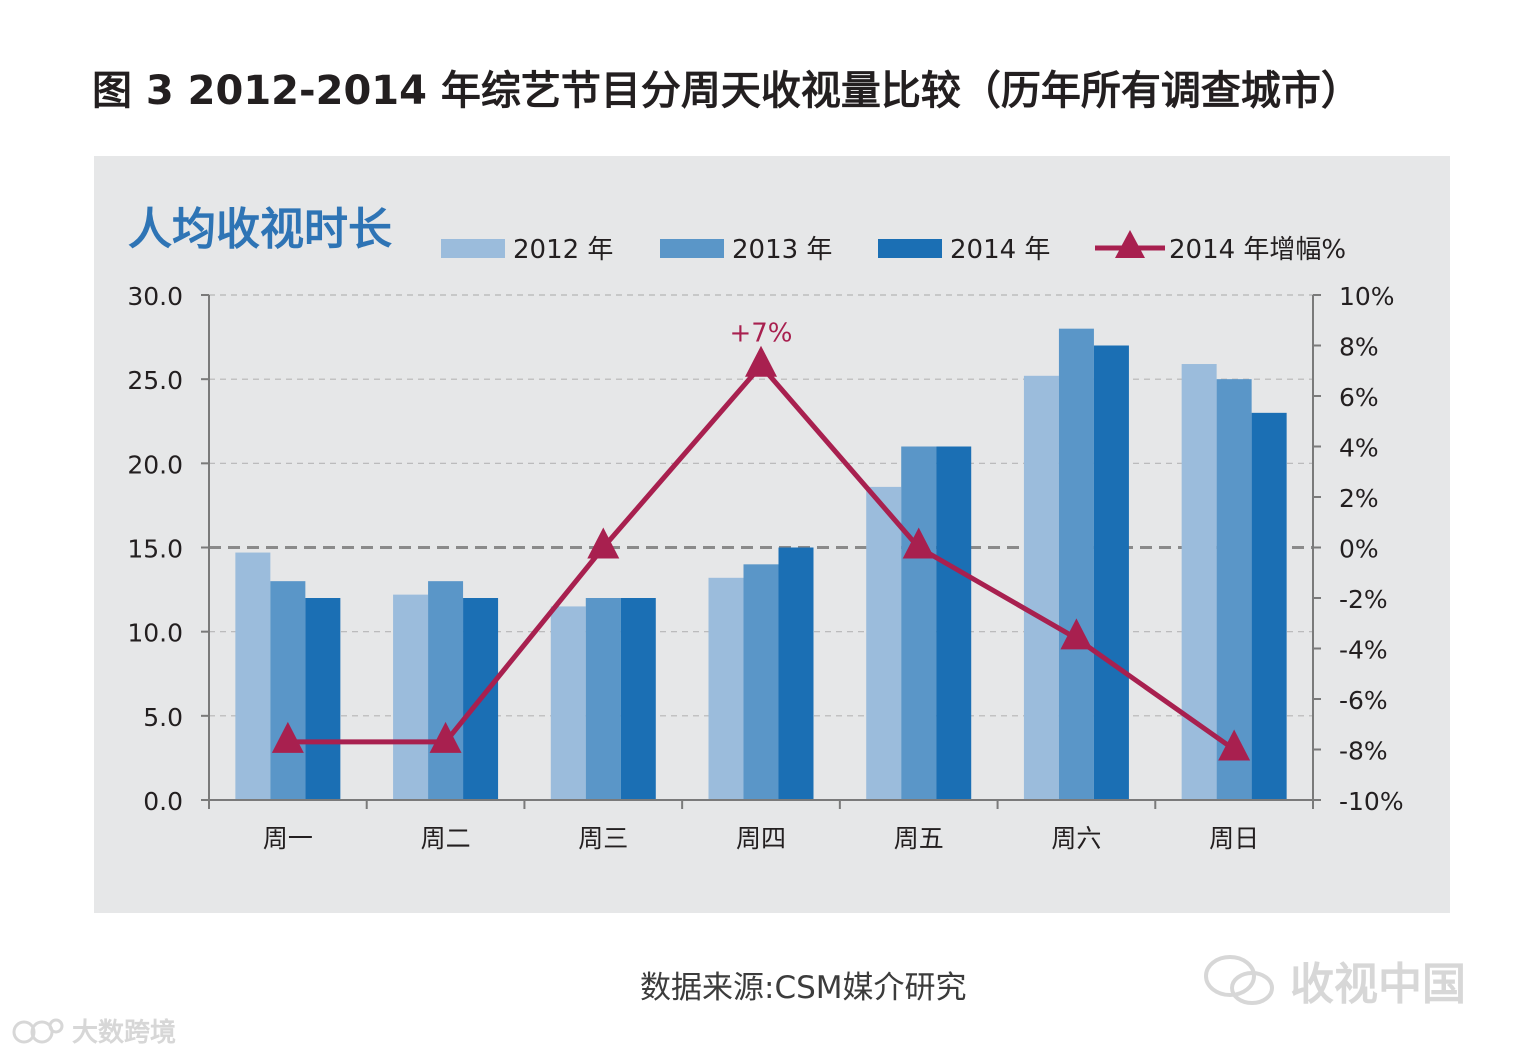 The width and height of the screenshot is (1537, 1056). I want to click on logo-icon, so click(38, 1031).